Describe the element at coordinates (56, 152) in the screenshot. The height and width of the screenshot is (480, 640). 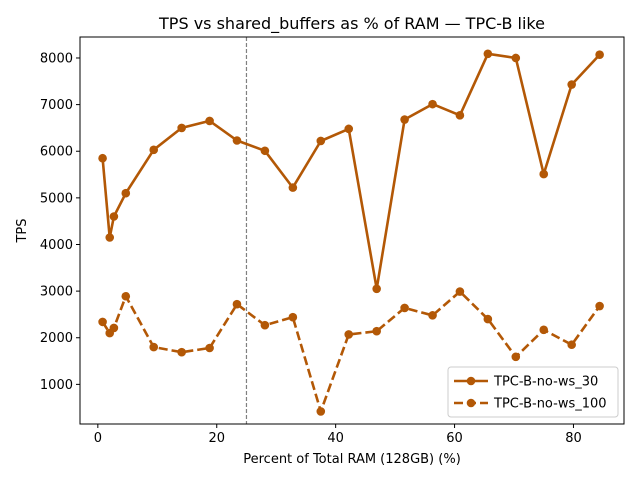
I see `y-tick-label: 6000` at that location.